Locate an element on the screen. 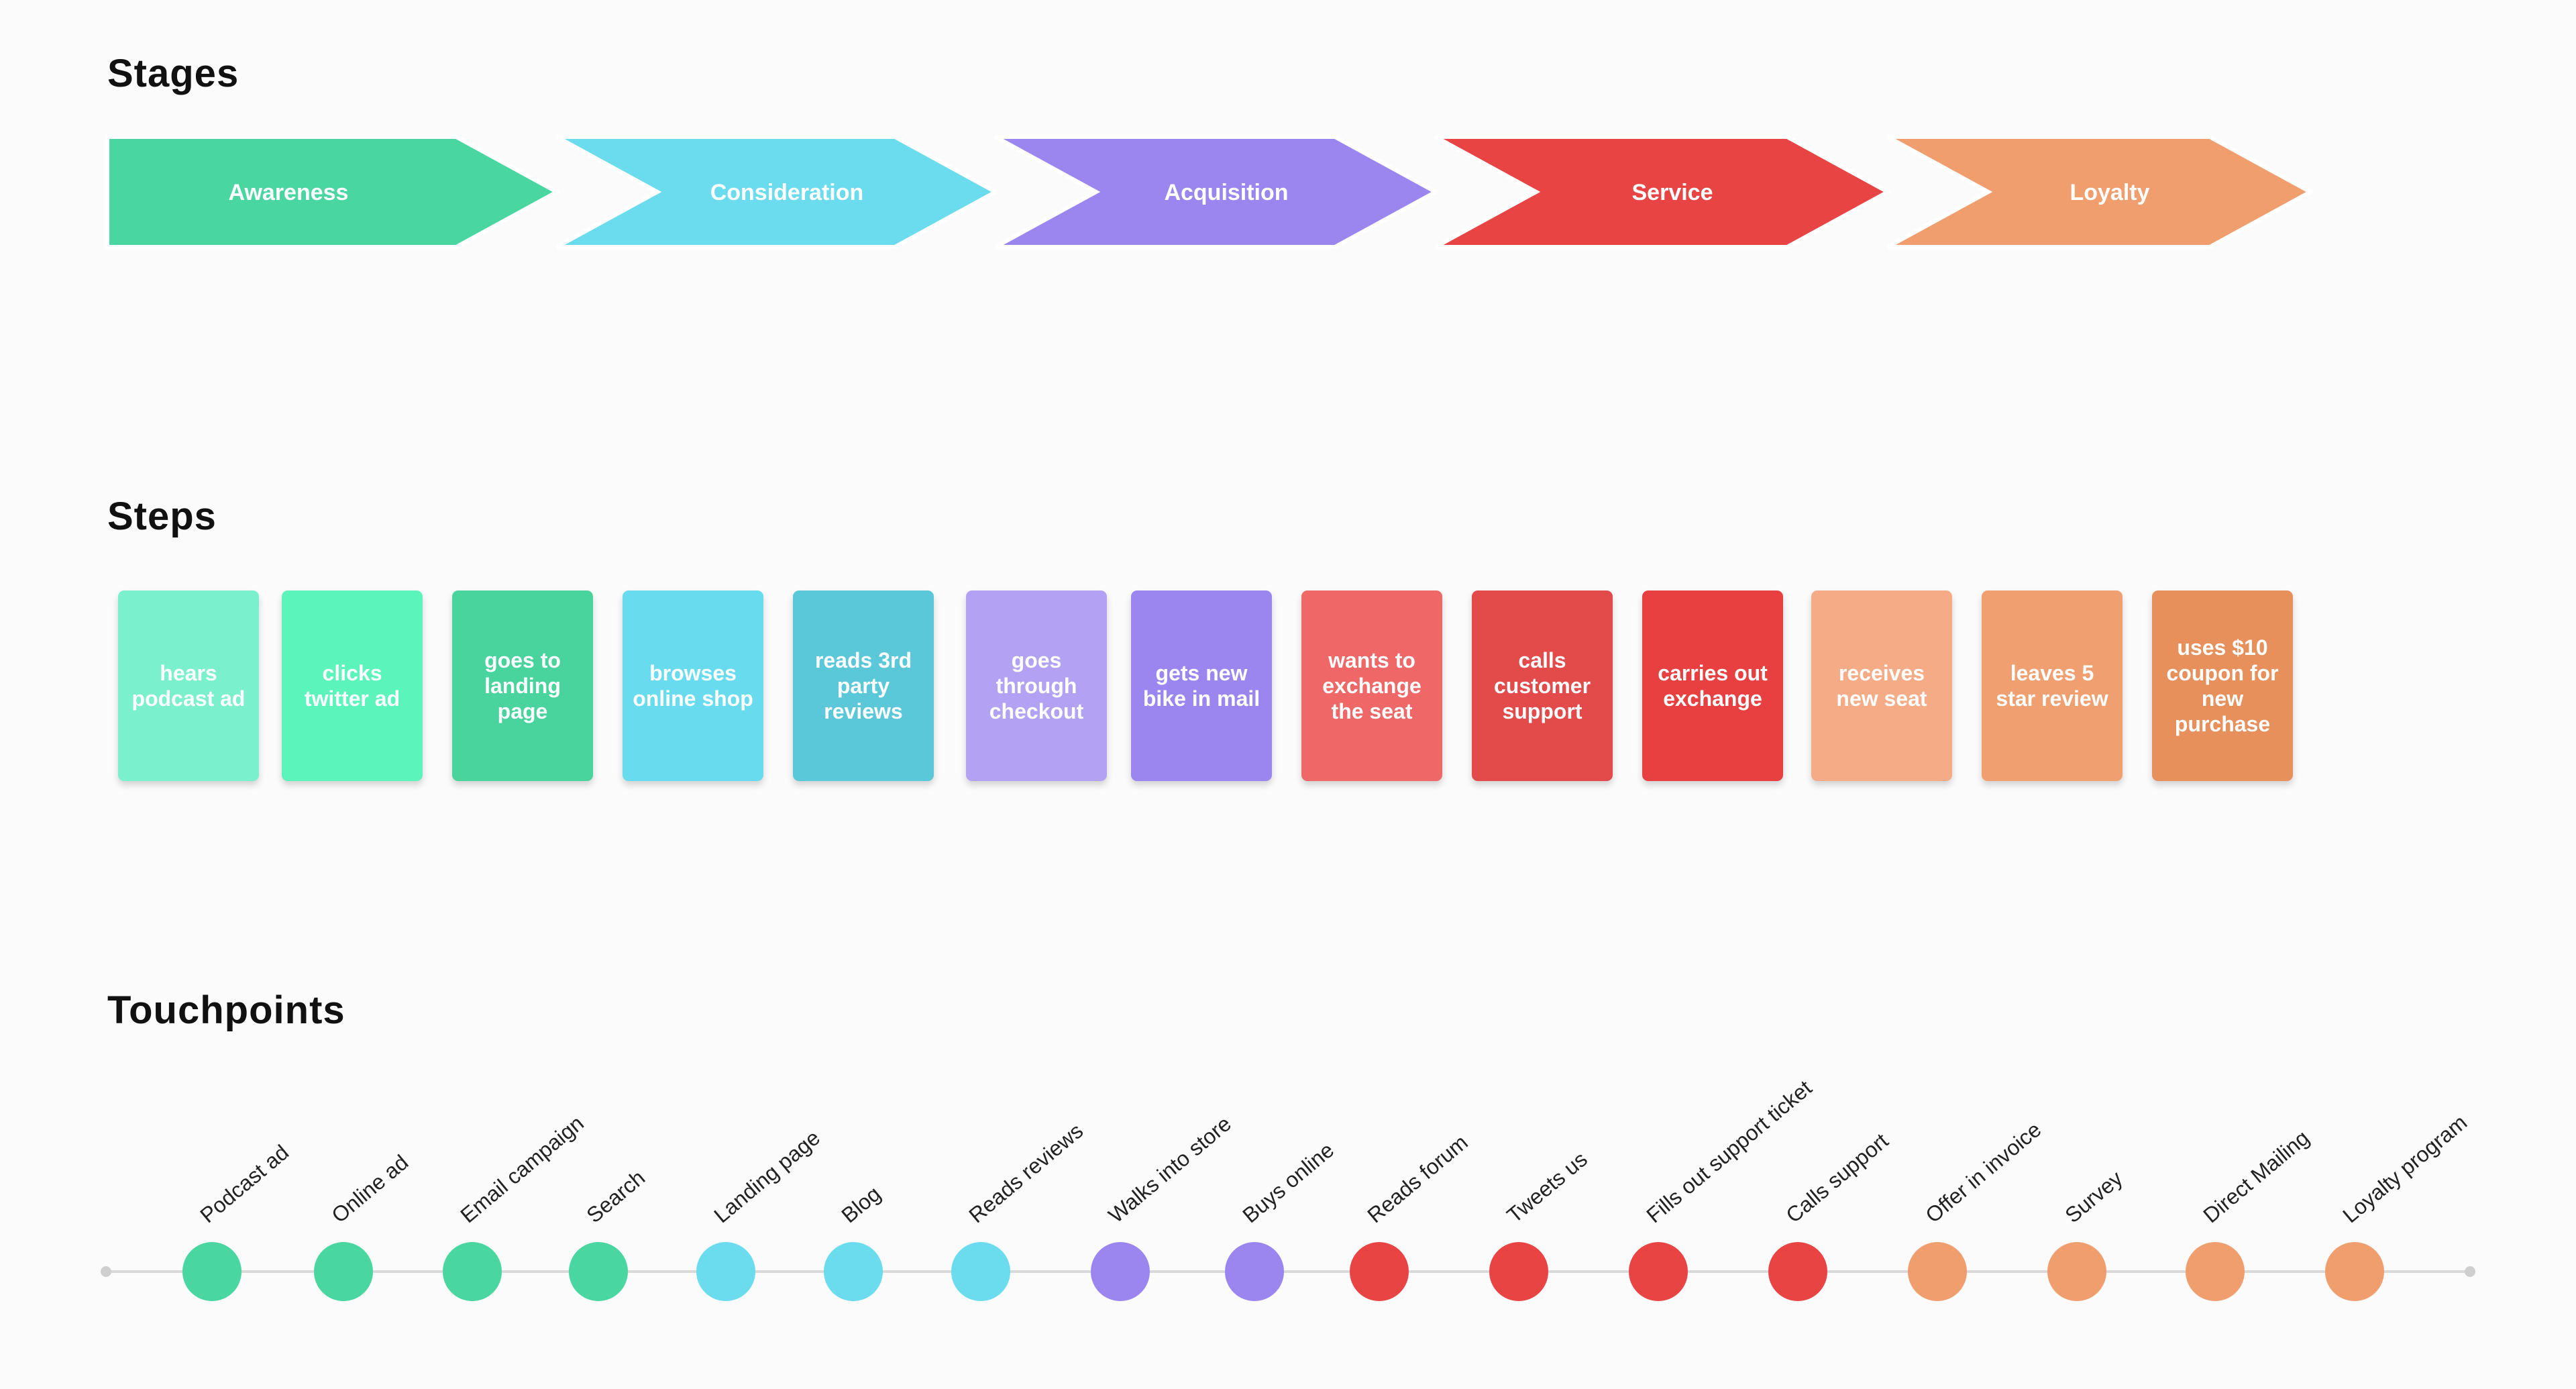 This screenshot has width=2576, height=1389. touchpoint-tweets-us: Tweets us is located at coordinates (1540, 1224).